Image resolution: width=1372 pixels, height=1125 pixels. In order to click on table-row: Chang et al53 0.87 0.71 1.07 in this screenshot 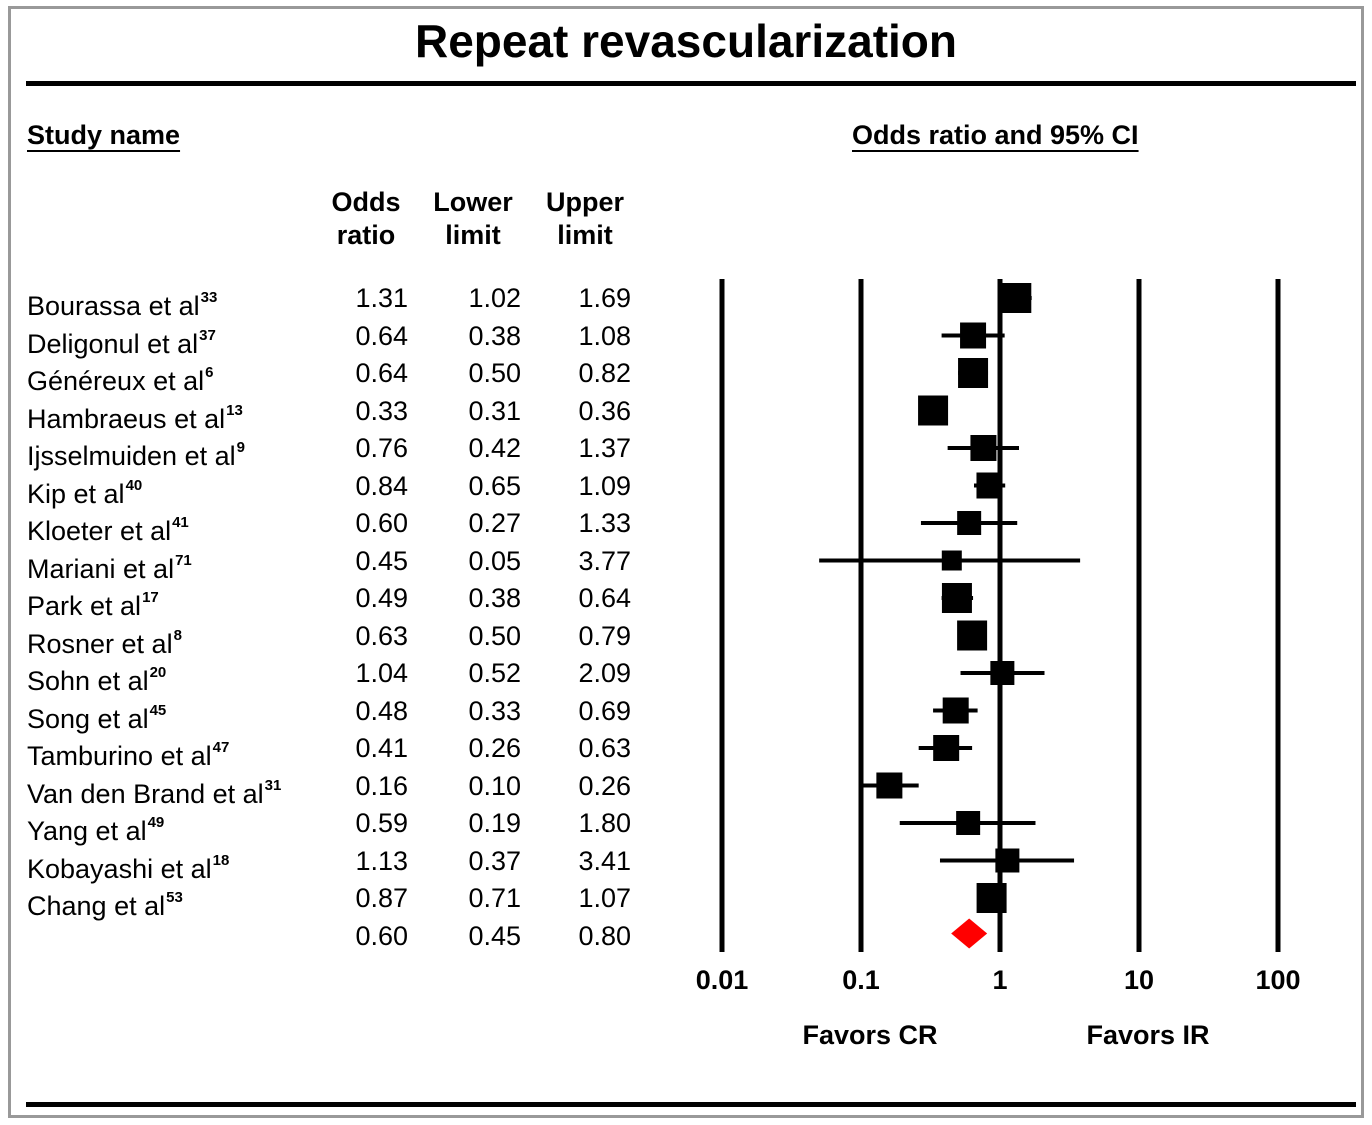, I will do `click(340, 900)`.